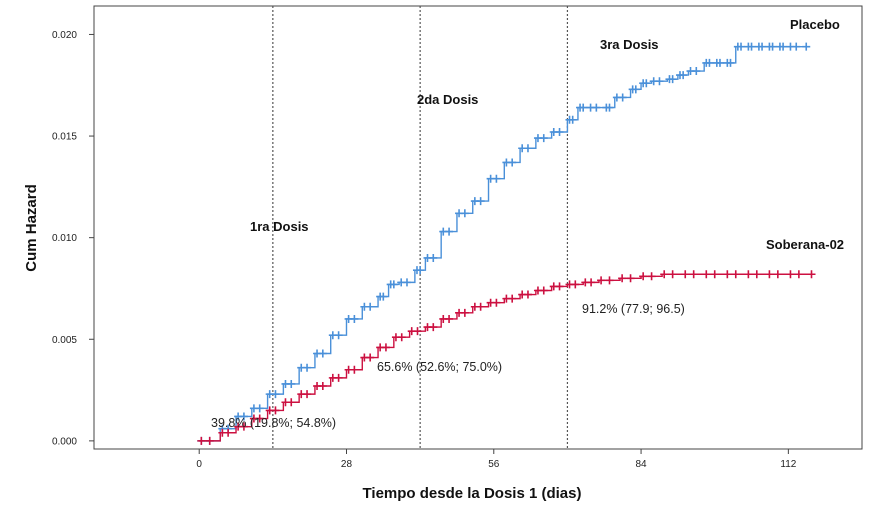 The image size is (874, 516). I want to click on x-tick-label: 0, so click(199, 464).